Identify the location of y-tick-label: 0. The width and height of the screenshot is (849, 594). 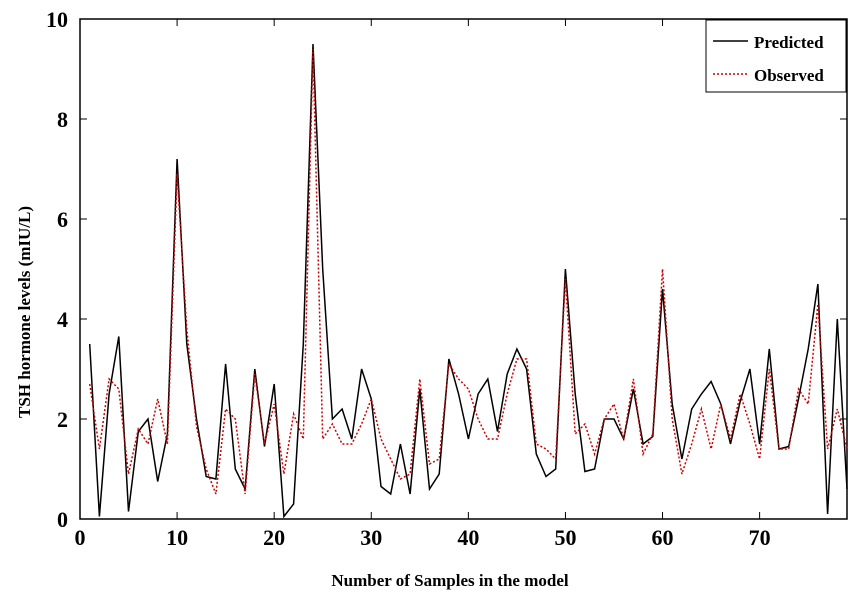
(62, 519).